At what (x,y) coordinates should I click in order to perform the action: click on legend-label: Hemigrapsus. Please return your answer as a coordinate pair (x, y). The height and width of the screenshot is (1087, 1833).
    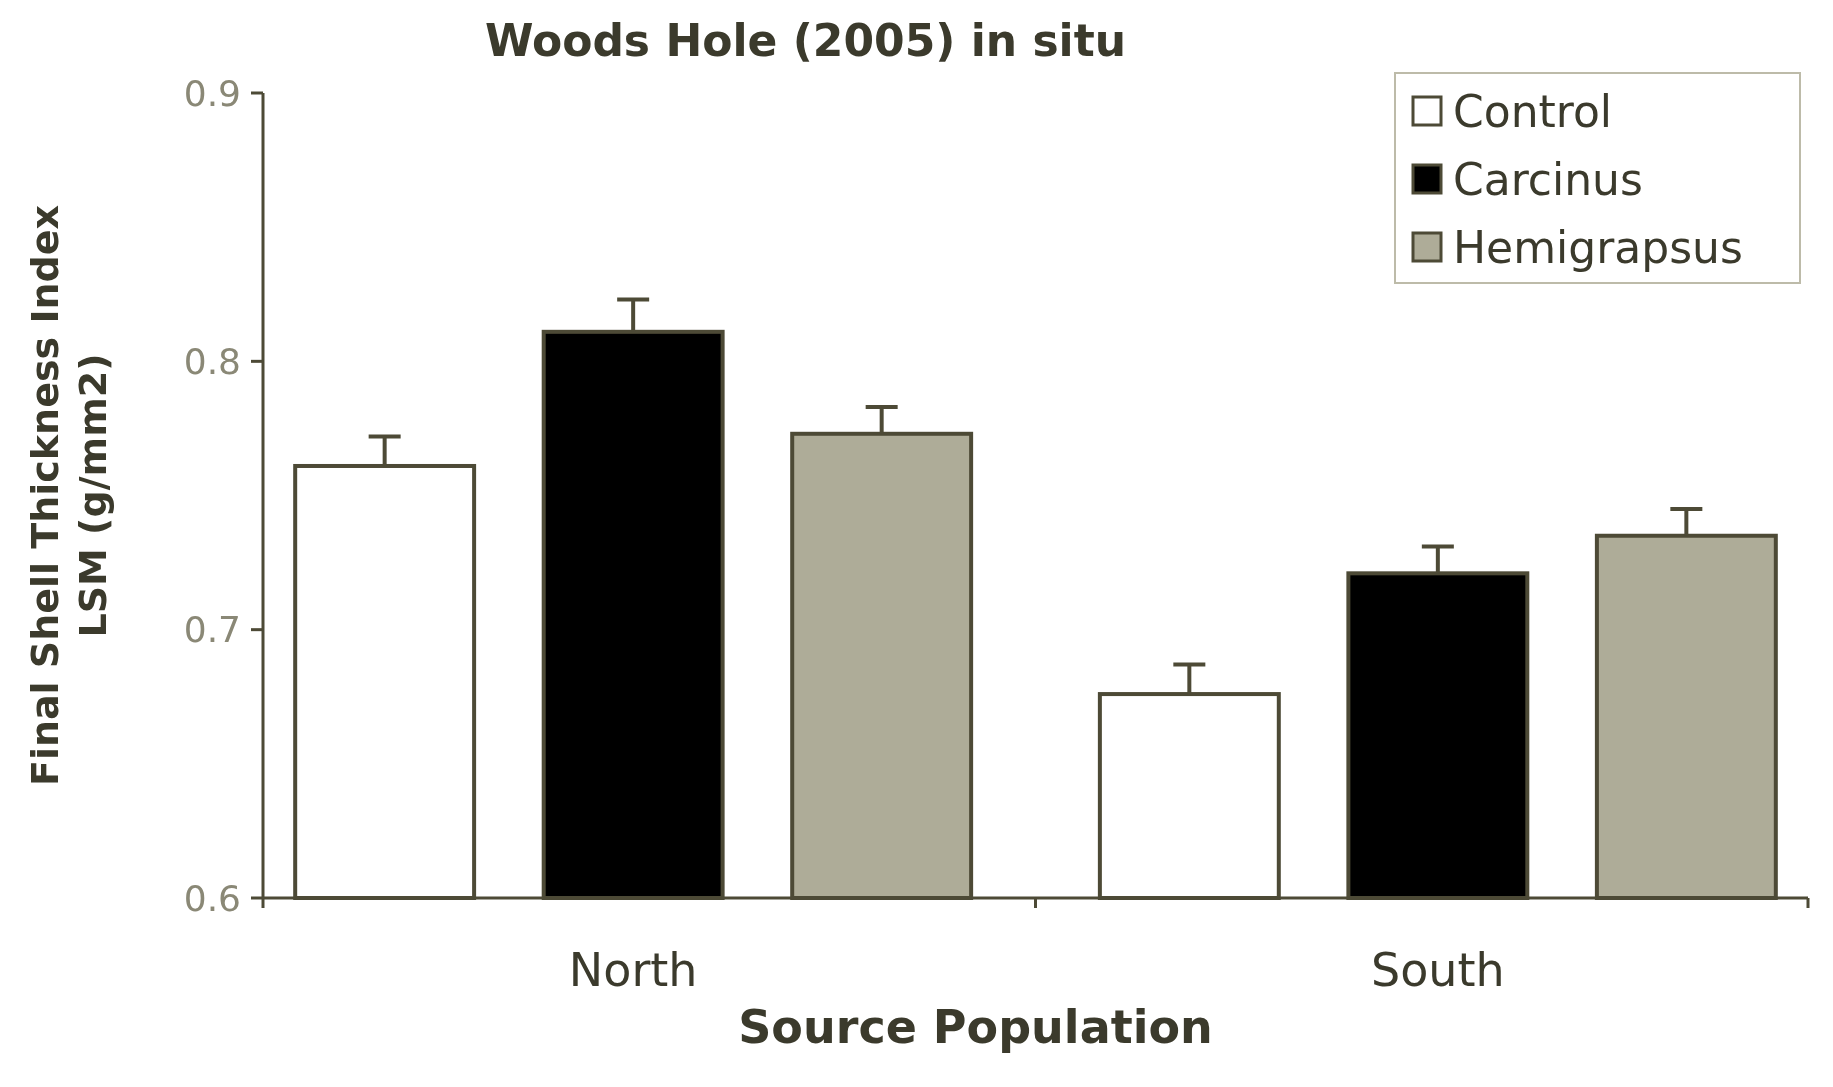
    Looking at the image, I should click on (1598, 247).